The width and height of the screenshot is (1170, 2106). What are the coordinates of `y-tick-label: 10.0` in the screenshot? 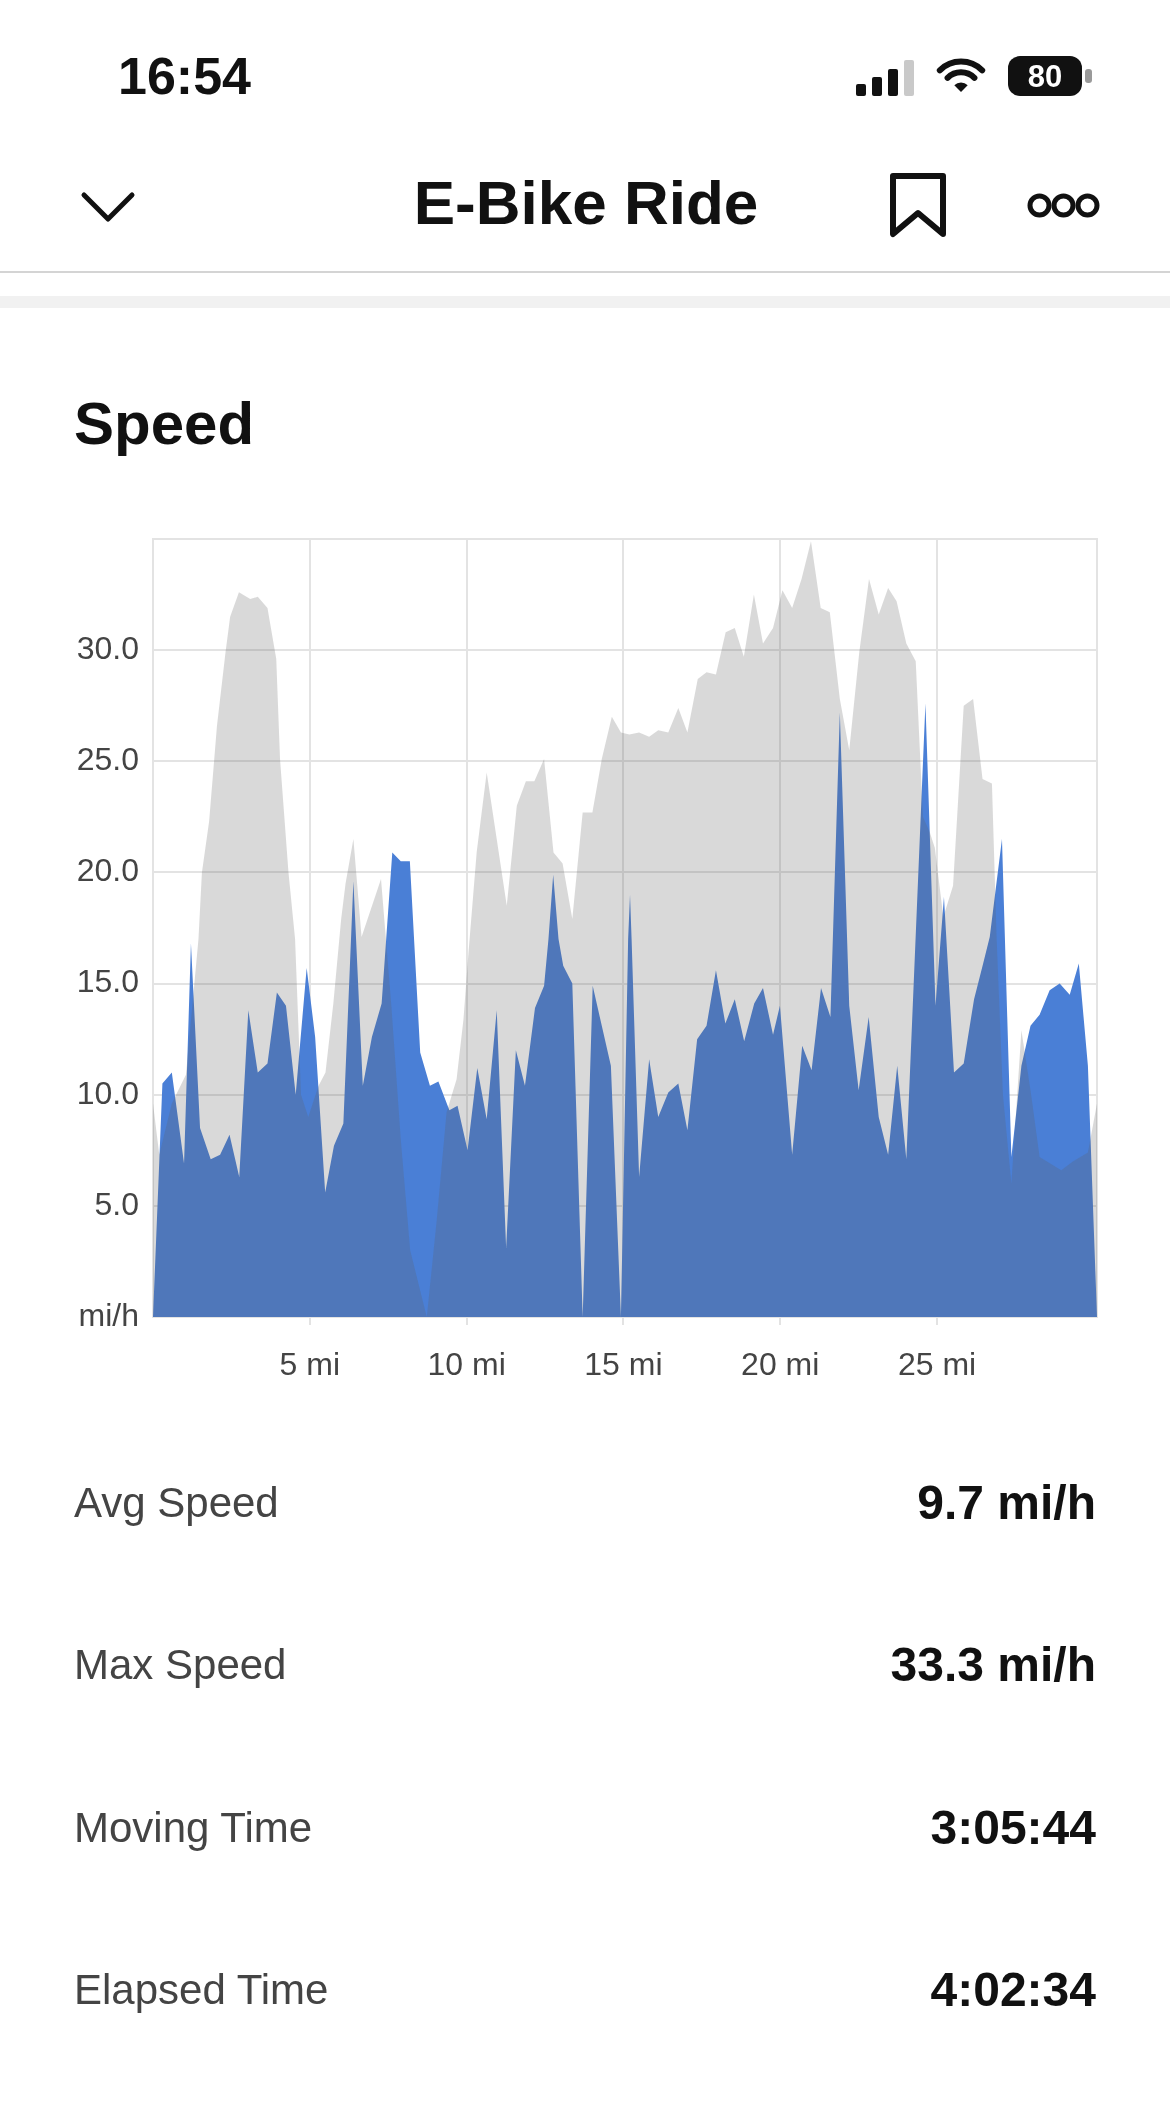 It's located at (107, 1092).